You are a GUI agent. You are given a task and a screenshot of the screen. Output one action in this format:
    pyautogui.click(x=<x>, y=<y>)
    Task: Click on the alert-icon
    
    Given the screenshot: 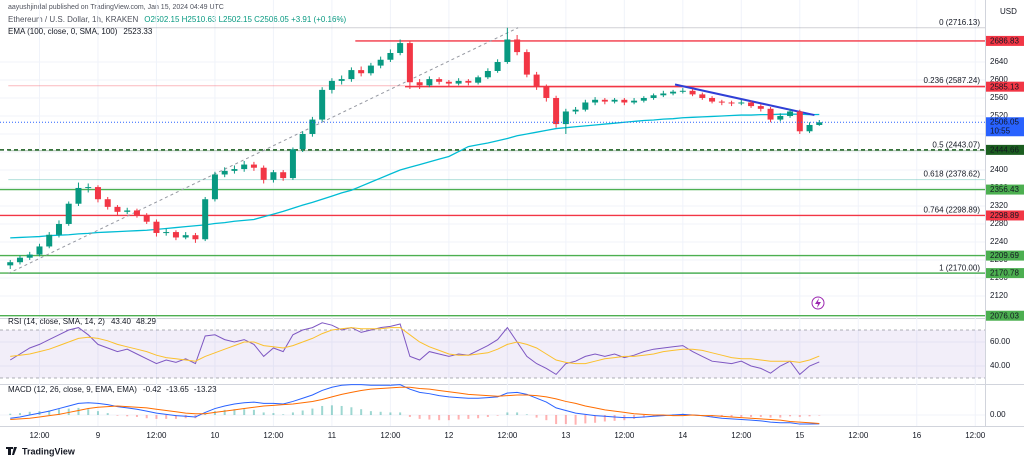 What is the action you would take?
    pyautogui.click(x=818, y=303)
    